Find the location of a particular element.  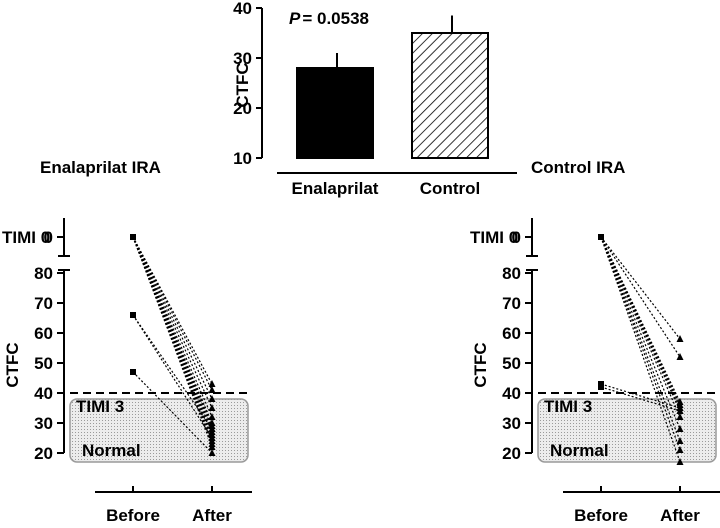

bar-y-tick-label: 20 is located at coordinates (242, 108).